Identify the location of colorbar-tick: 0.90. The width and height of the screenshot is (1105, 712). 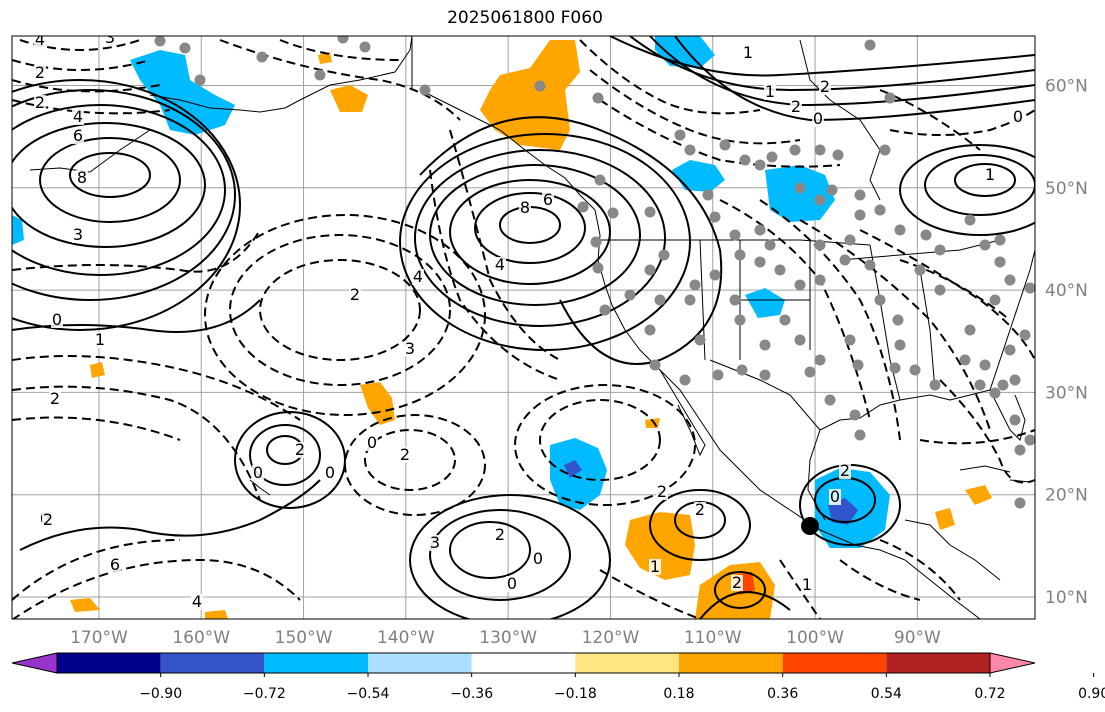
(1091, 694).